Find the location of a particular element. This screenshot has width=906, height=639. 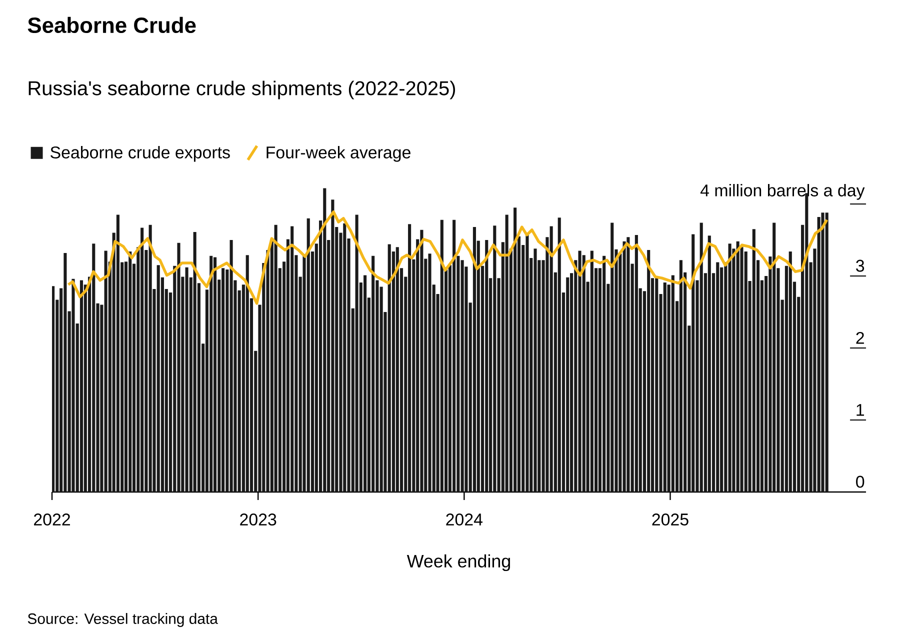

y-tick-label: 4 million barrels a day is located at coordinates (782, 192).